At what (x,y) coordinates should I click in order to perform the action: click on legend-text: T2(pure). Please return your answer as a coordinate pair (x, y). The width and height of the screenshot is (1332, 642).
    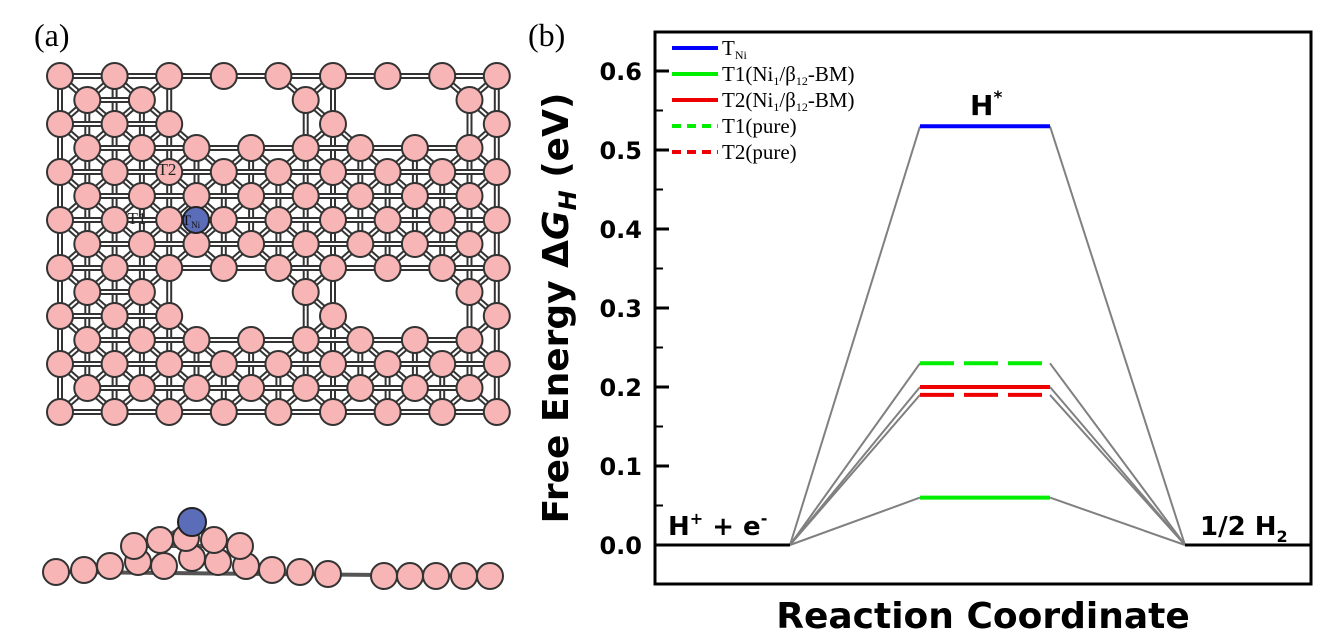
    Looking at the image, I should click on (759, 152).